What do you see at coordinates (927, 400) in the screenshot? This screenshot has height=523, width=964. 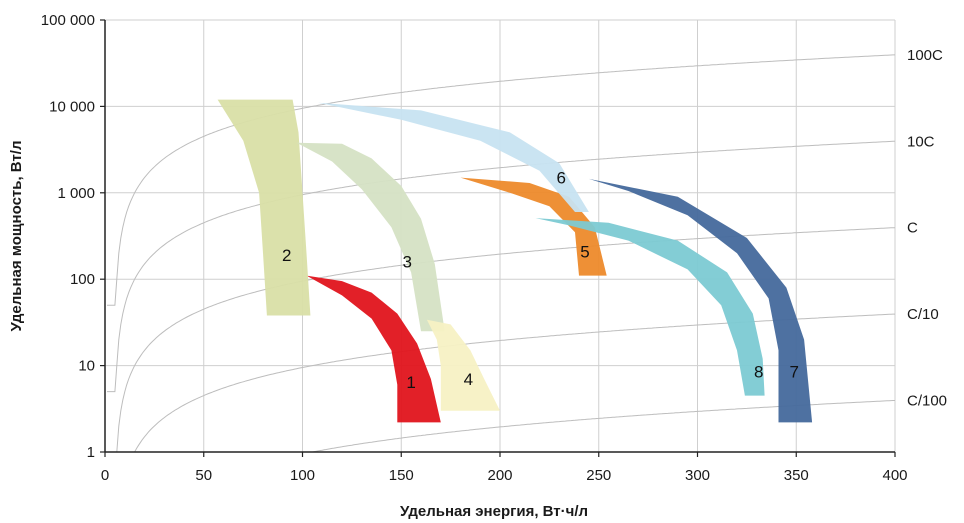 I see `rate-label: C/100` at bounding box center [927, 400].